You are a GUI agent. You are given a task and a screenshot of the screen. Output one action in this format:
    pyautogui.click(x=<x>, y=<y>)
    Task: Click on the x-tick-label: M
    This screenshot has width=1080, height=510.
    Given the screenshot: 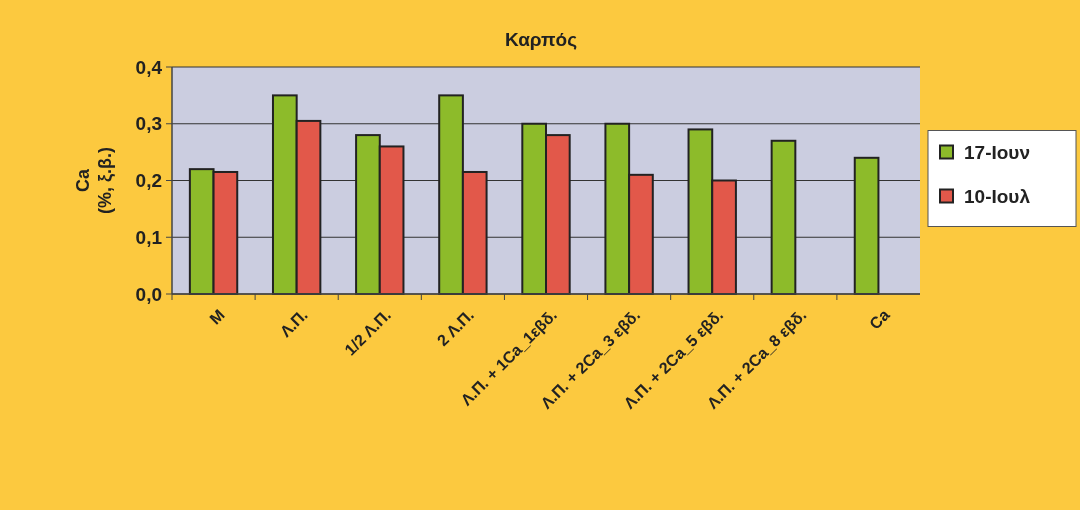 What is the action you would take?
    pyautogui.click(x=217, y=317)
    